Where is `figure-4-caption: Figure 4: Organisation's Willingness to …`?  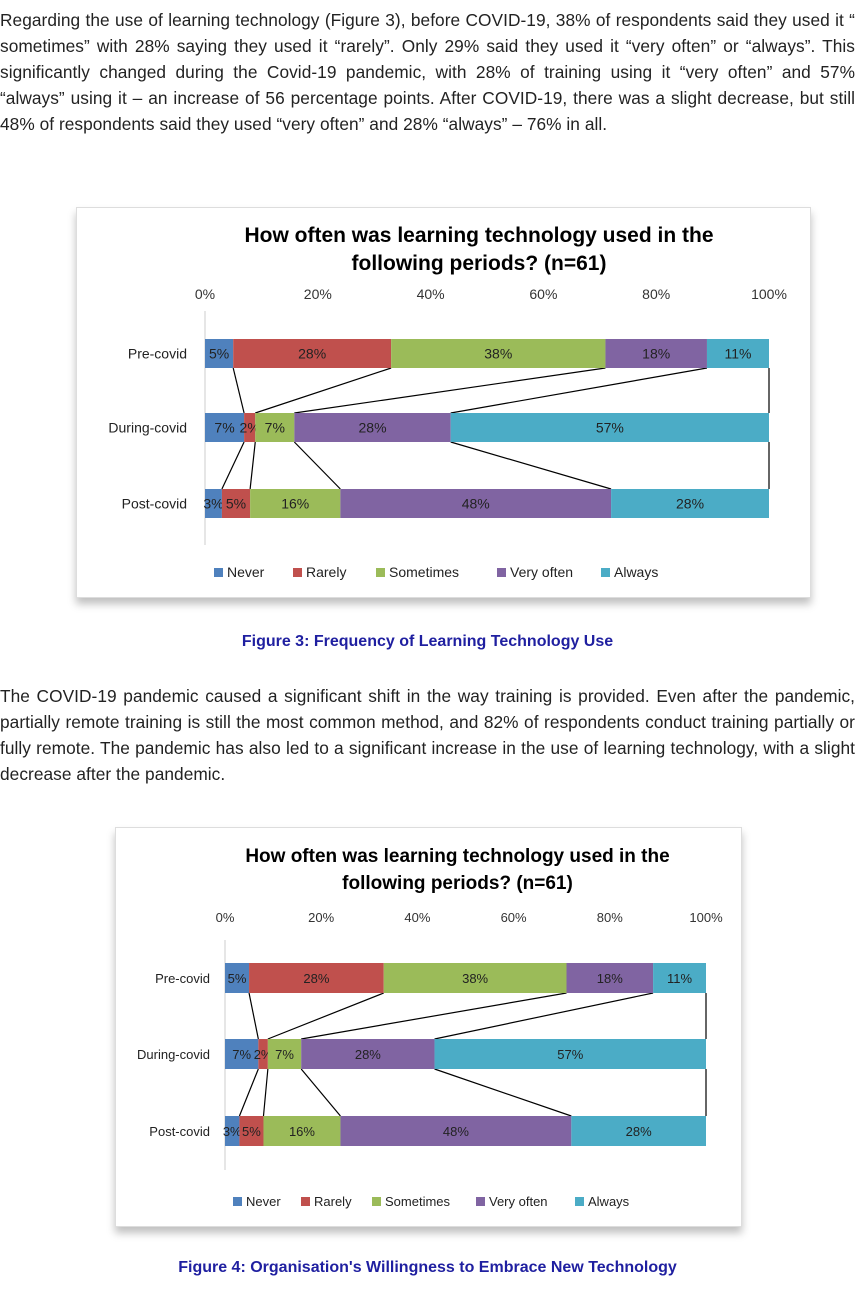 figure-4-caption: Figure 4: Organisation's Willingness to … is located at coordinates (427, 1267).